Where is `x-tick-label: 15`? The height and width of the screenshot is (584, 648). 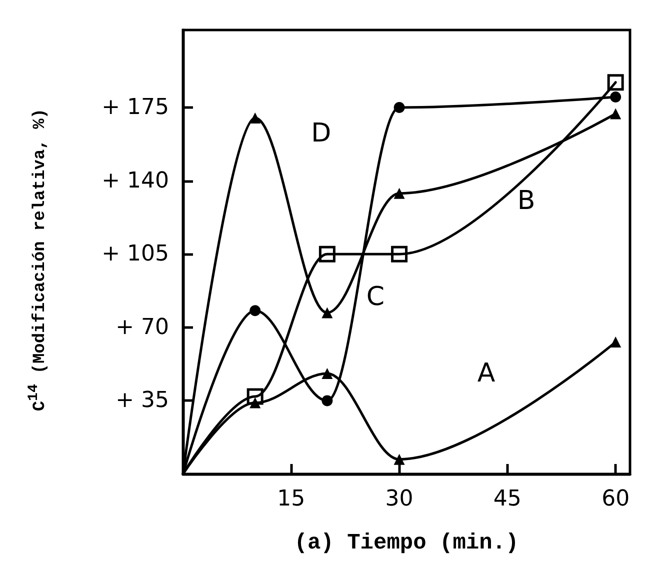 x-tick-label: 15 is located at coordinates (291, 499).